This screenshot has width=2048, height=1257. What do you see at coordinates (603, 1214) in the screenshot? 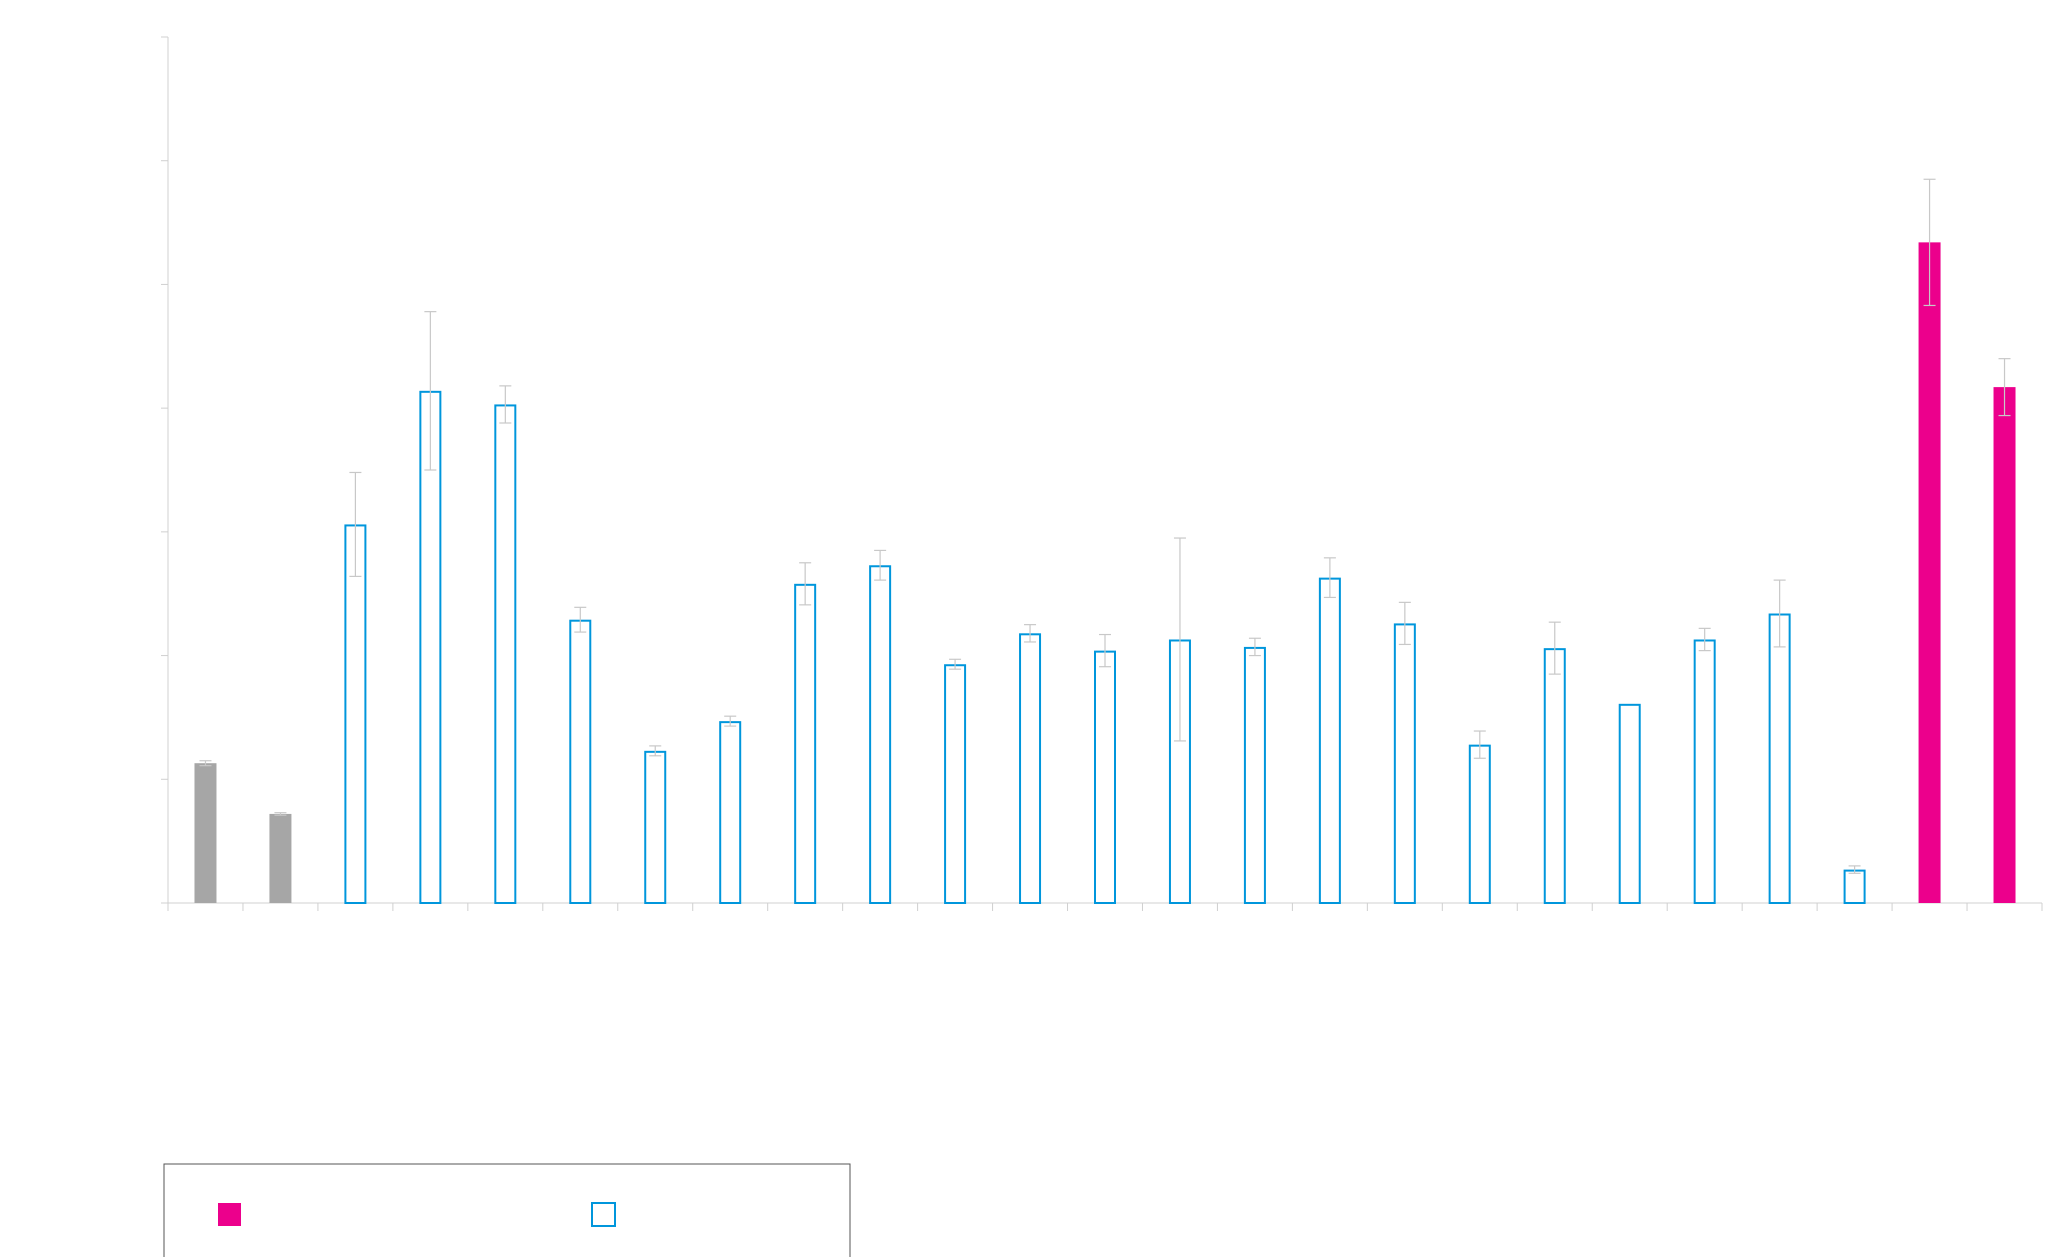
I see `legend-swatch-outline` at bounding box center [603, 1214].